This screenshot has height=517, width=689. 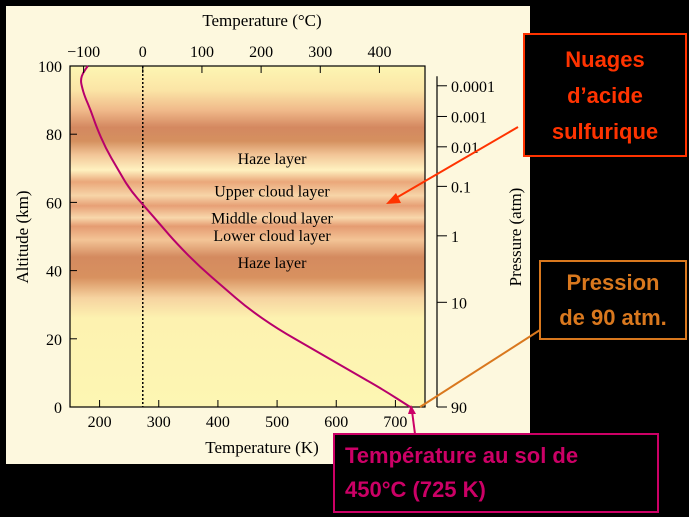 I want to click on x-tick-label-k: 300, so click(x=159, y=422).